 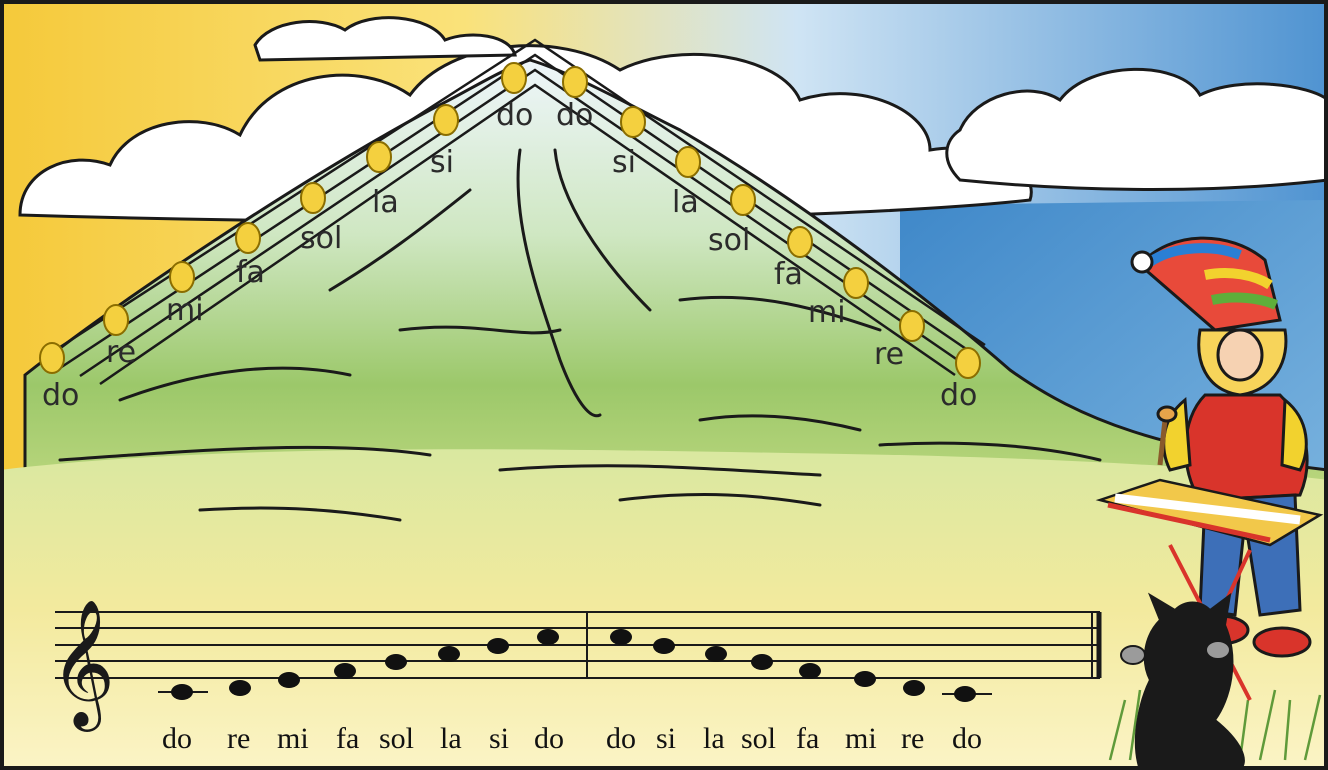 What do you see at coordinates (912, 738) in the screenshot?
I see `staff-label-desc-6: re` at bounding box center [912, 738].